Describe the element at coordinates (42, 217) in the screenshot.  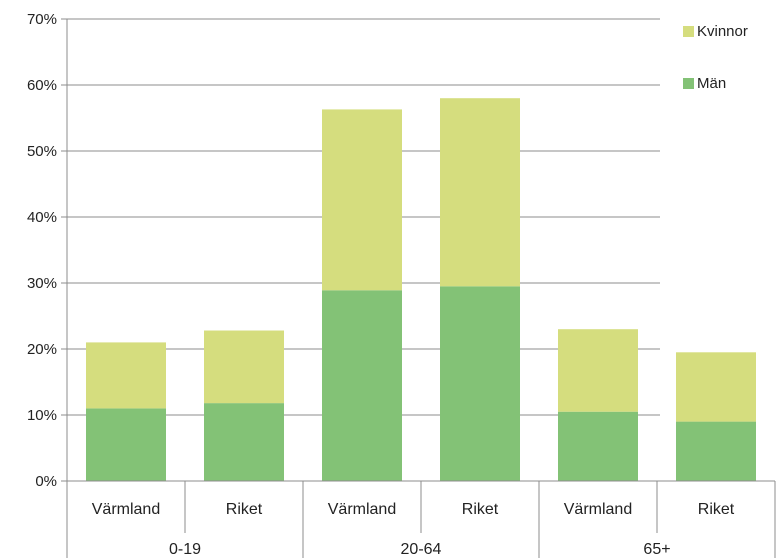
I see `y-tick-label: 40%` at that location.